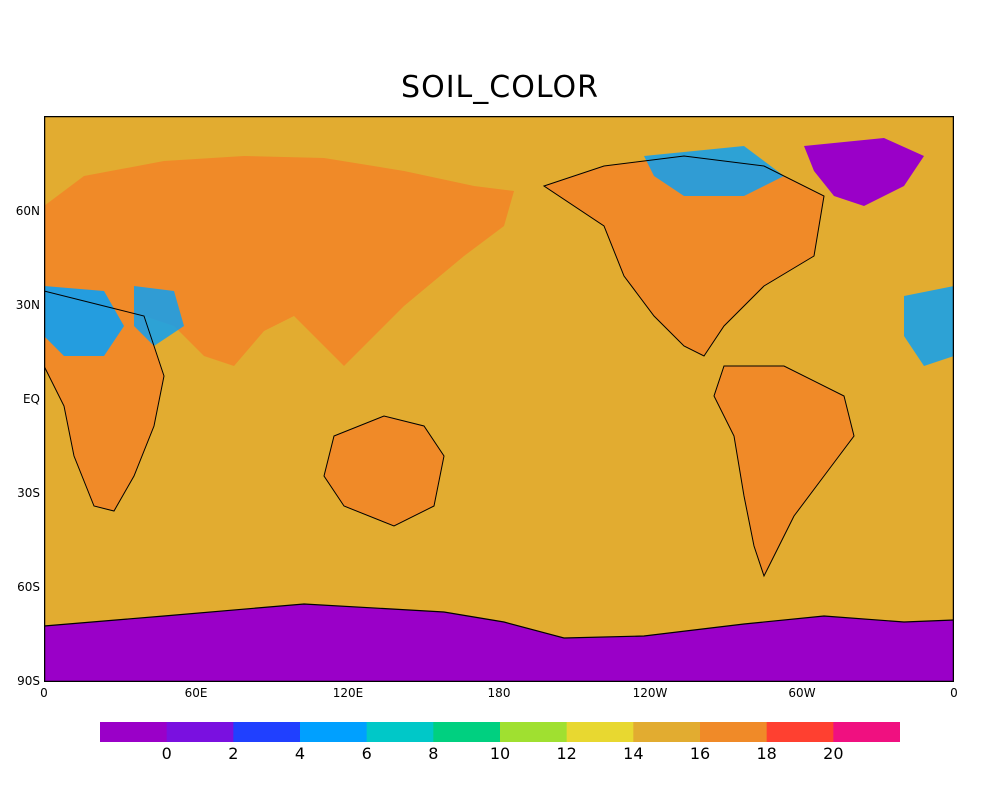 This screenshot has height=800, width=1000. What do you see at coordinates (833, 753) in the screenshot?
I see `colorbar-label: 20` at bounding box center [833, 753].